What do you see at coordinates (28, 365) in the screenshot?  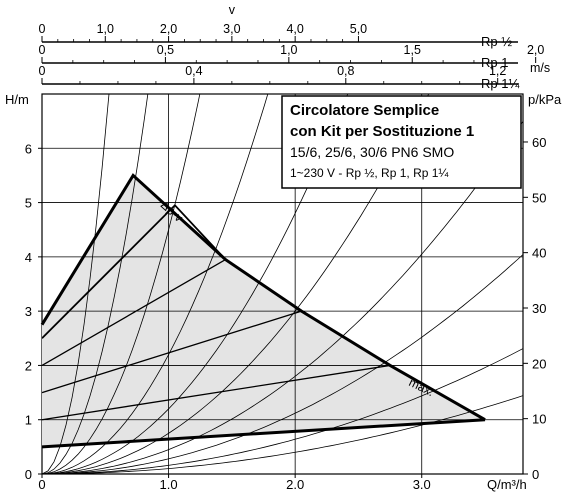 I see `y-tick-label: 2` at bounding box center [28, 365].